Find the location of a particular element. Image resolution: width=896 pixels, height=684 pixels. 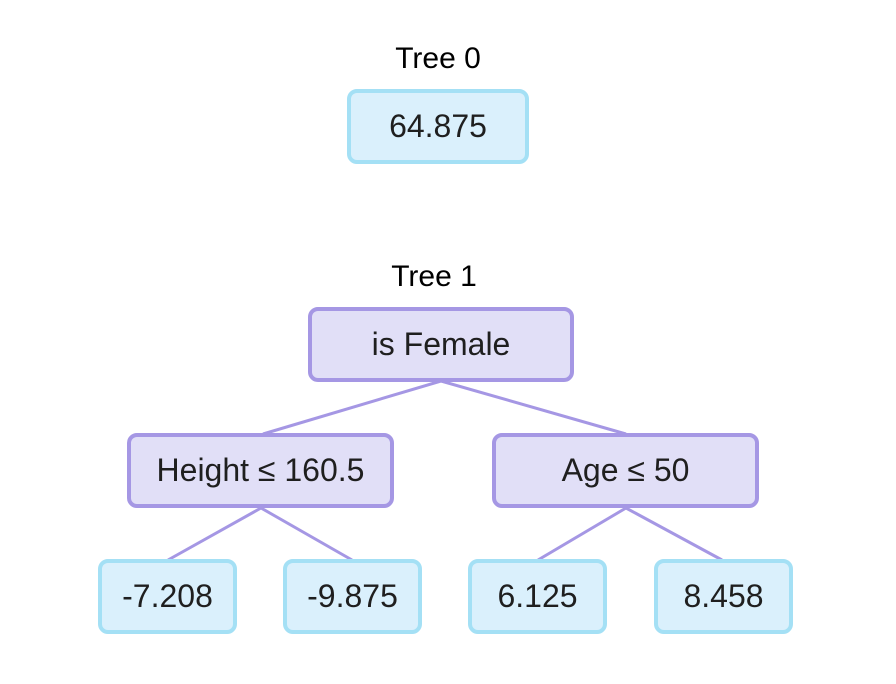

tree1-right-split: Age ≤ 50 is located at coordinates (625, 470).